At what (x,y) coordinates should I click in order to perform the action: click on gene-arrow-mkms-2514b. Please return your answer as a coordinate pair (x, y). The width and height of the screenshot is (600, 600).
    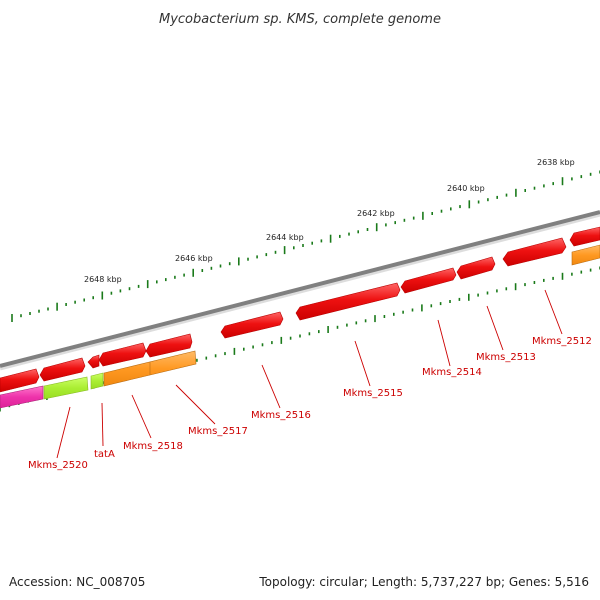
    Looking at the image, I should click on (428, 280).